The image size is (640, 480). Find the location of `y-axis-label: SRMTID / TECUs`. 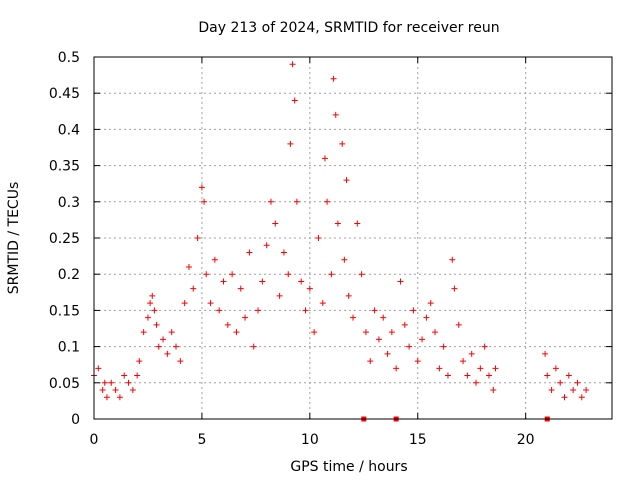

y-axis-label: SRMTID / TECUs is located at coordinates (14, 238).